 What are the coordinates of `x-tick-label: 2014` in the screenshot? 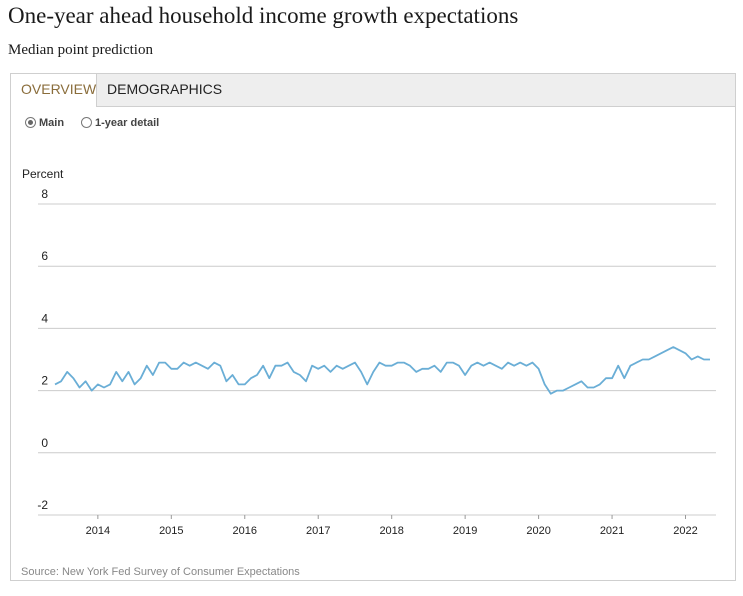 It's located at (98, 531).